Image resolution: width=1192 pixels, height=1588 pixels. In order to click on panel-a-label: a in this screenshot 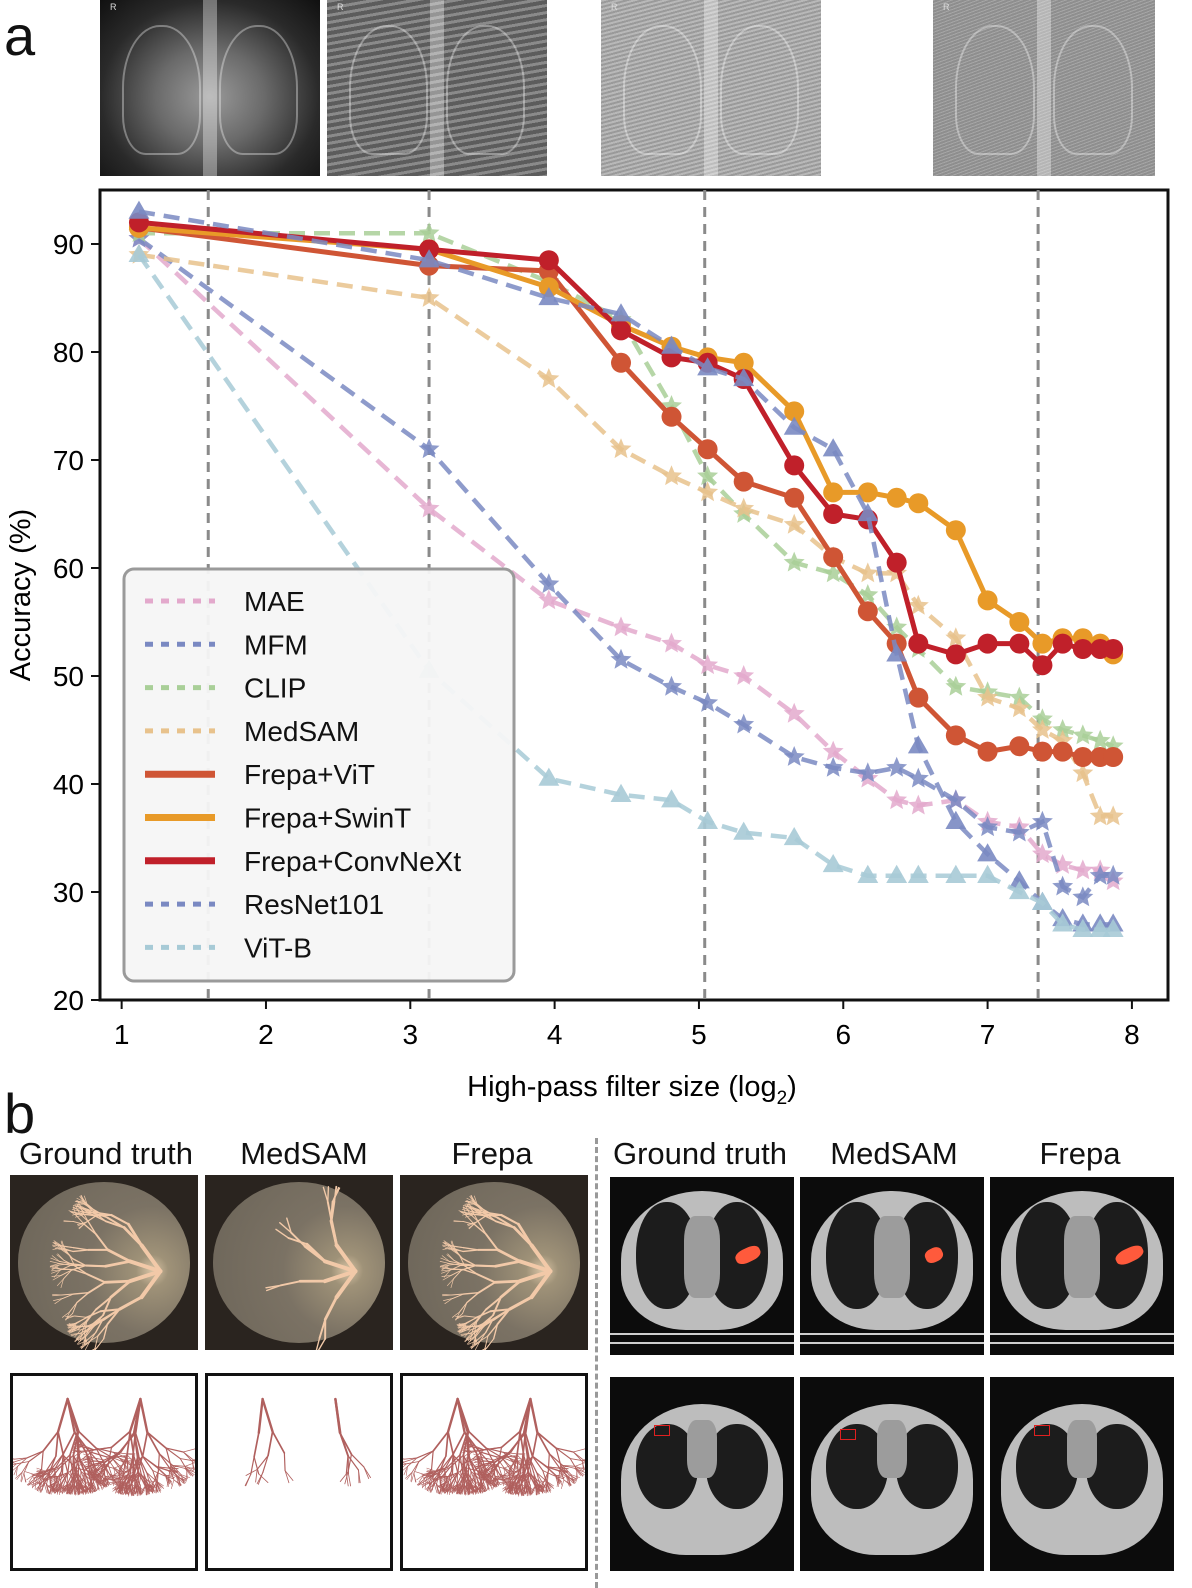, I will do `click(20, 35)`.